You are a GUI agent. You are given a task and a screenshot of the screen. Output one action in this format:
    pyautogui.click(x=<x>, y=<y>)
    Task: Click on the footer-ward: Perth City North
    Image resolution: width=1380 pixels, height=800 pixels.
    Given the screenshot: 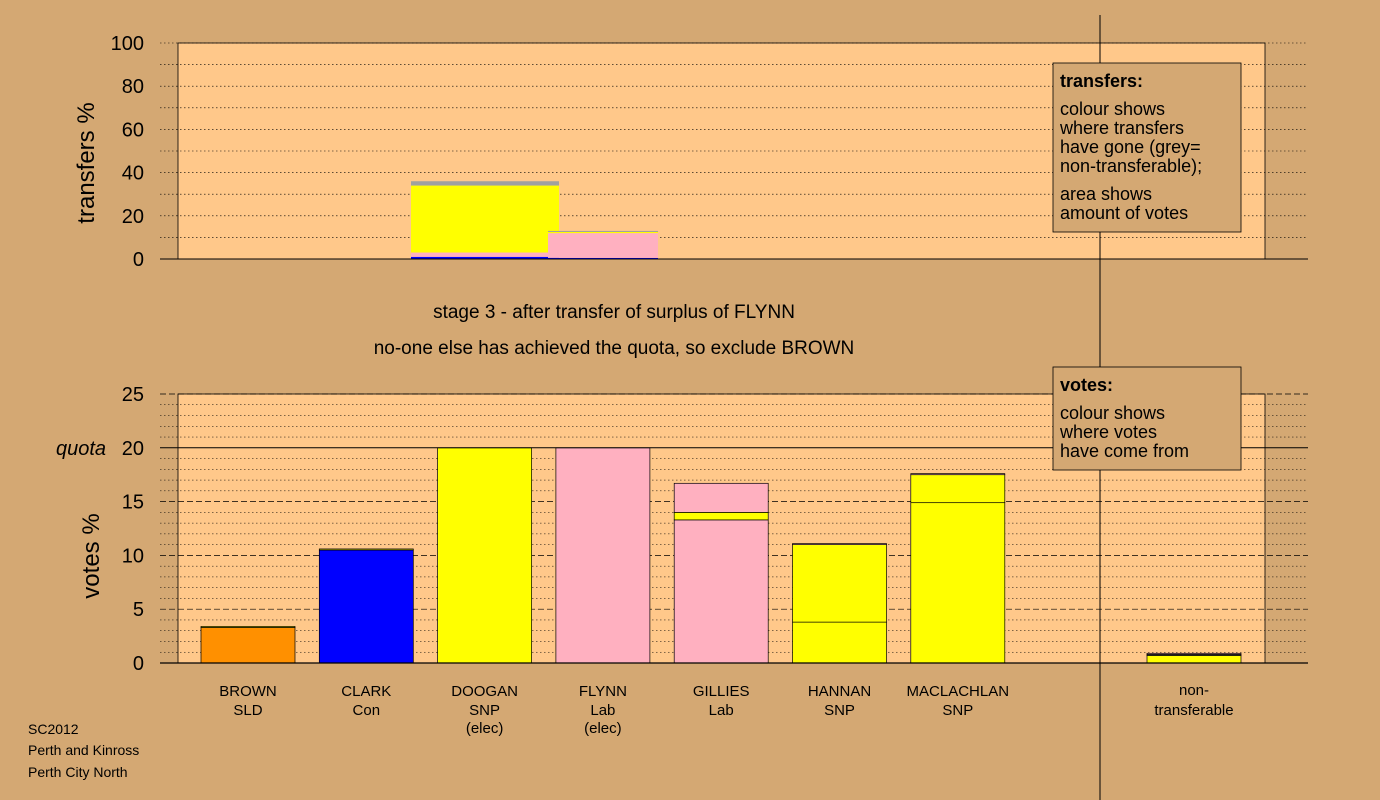 What is the action you would take?
    pyautogui.click(x=78, y=772)
    